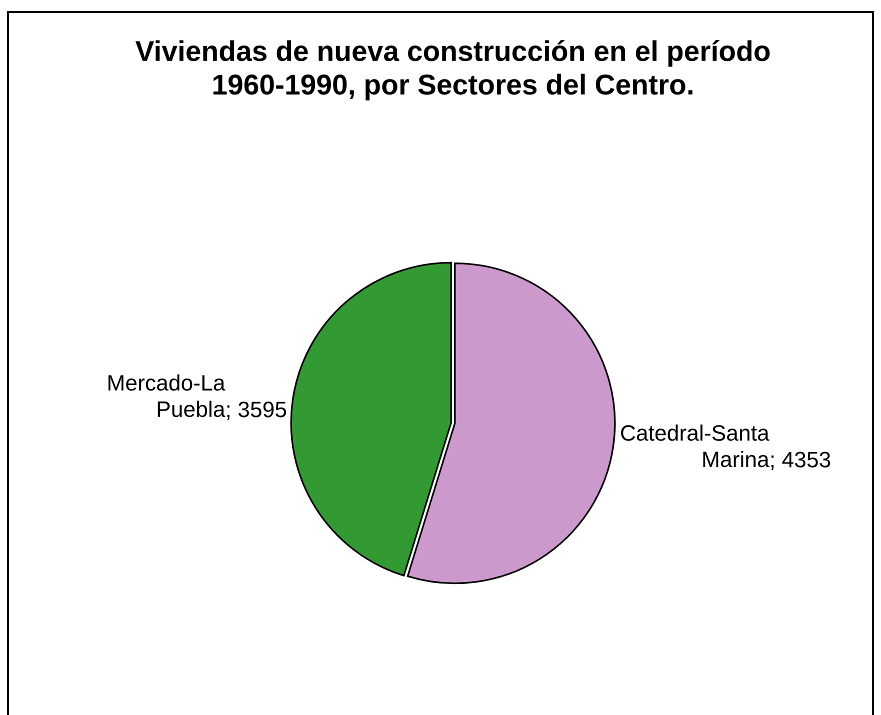 Image resolution: width=881 pixels, height=715 pixels. What do you see at coordinates (800, 461) in the screenshot?
I see `data-label: ; 4353` at bounding box center [800, 461].